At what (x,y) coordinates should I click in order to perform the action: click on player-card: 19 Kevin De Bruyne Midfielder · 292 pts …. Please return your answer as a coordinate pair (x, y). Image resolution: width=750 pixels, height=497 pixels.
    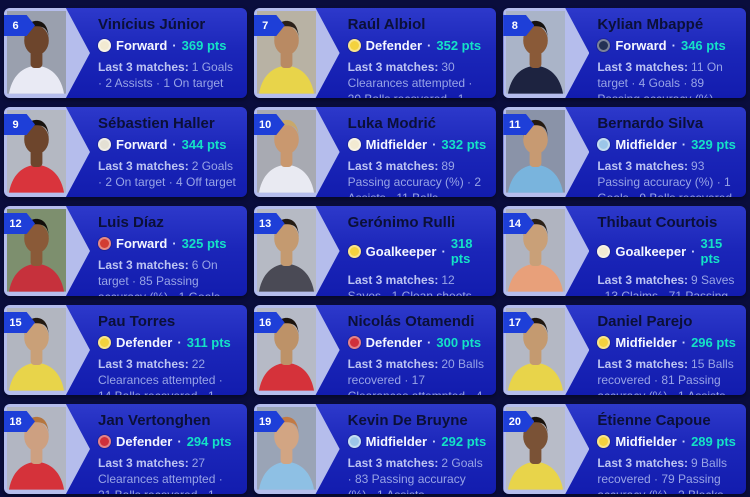
    Looking at the image, I should click on (375, 449).